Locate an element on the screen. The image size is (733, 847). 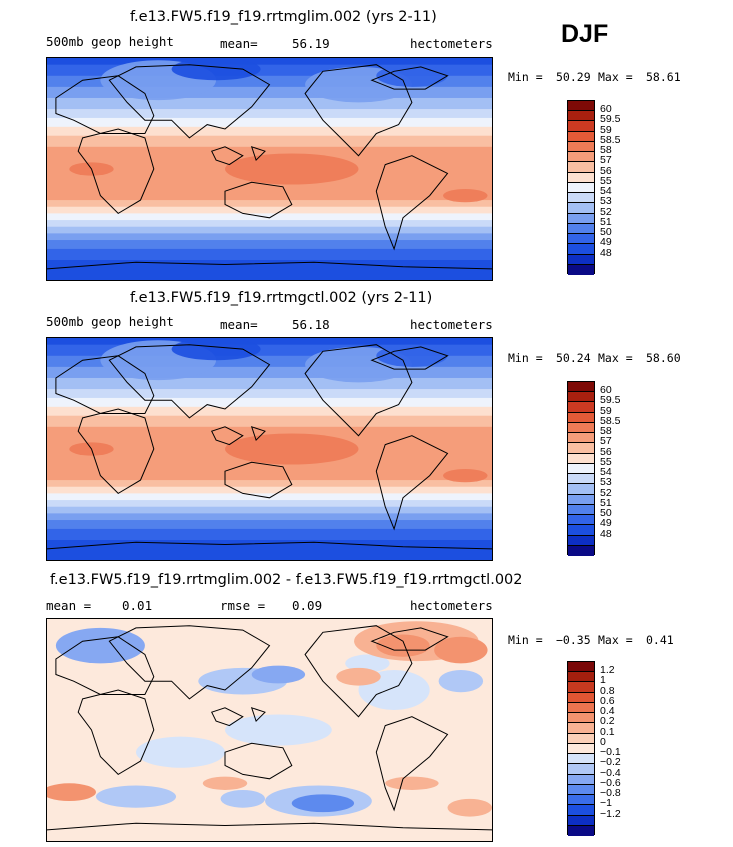
panel2-max-label: Max = is located at coordinates (615, 358).